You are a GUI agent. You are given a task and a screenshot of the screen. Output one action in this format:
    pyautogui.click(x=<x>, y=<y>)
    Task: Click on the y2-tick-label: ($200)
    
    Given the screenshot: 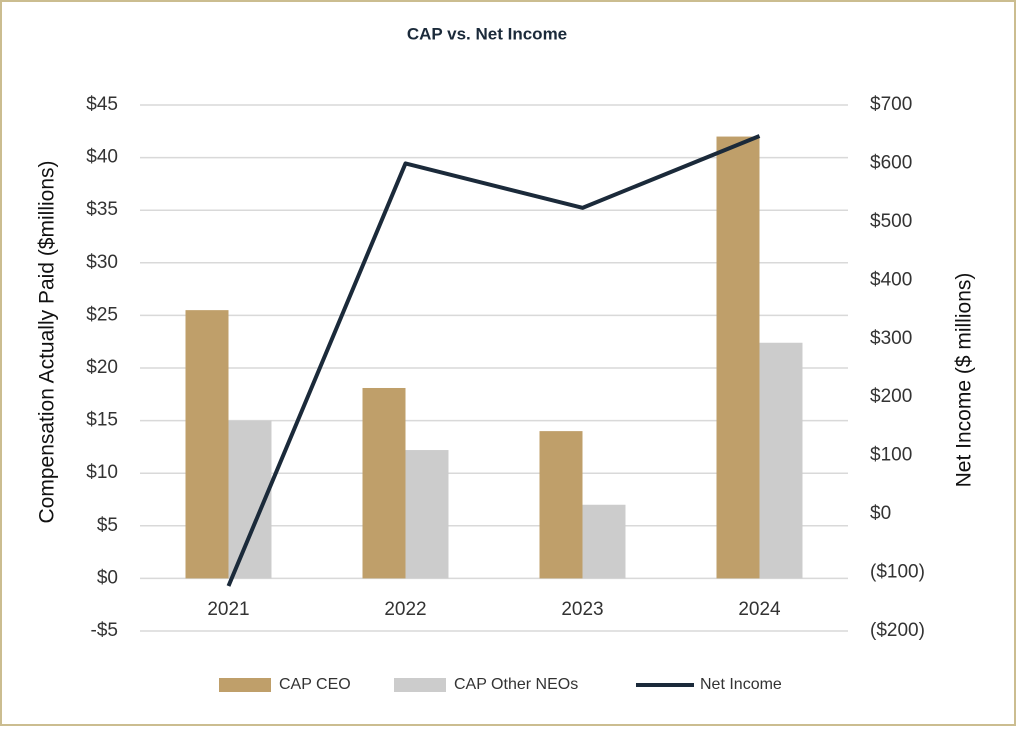 What is the action you would take?
    pyautogui.click(x=897, y=630)
    